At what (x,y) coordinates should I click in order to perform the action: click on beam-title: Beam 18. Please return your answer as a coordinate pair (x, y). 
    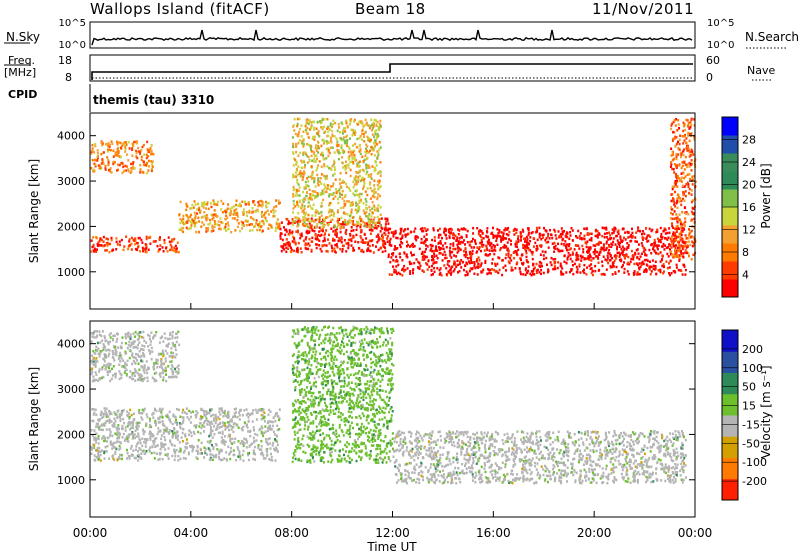
    Looking at the image, I should click on (390, 9).